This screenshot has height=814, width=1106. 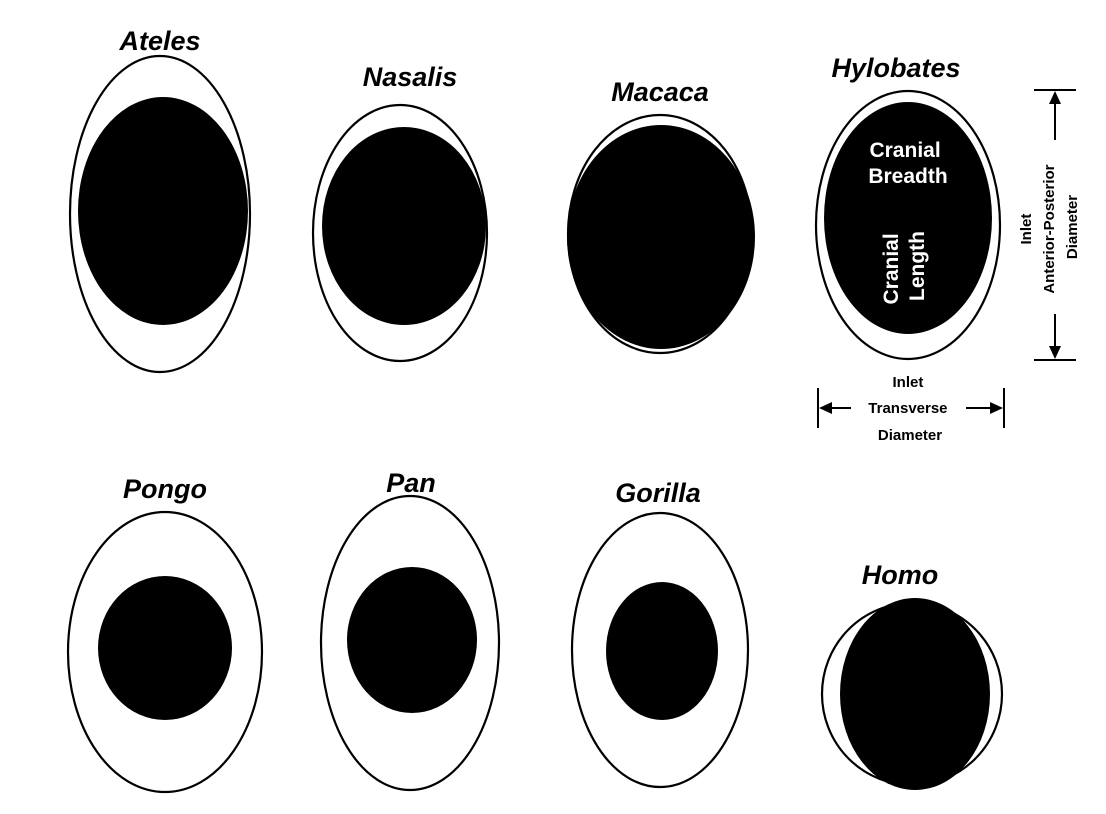 What do you see at coordinates (1055, 97) in the screenshot?
I see `ap-arrow-up` at bounding box center [1055, 97].